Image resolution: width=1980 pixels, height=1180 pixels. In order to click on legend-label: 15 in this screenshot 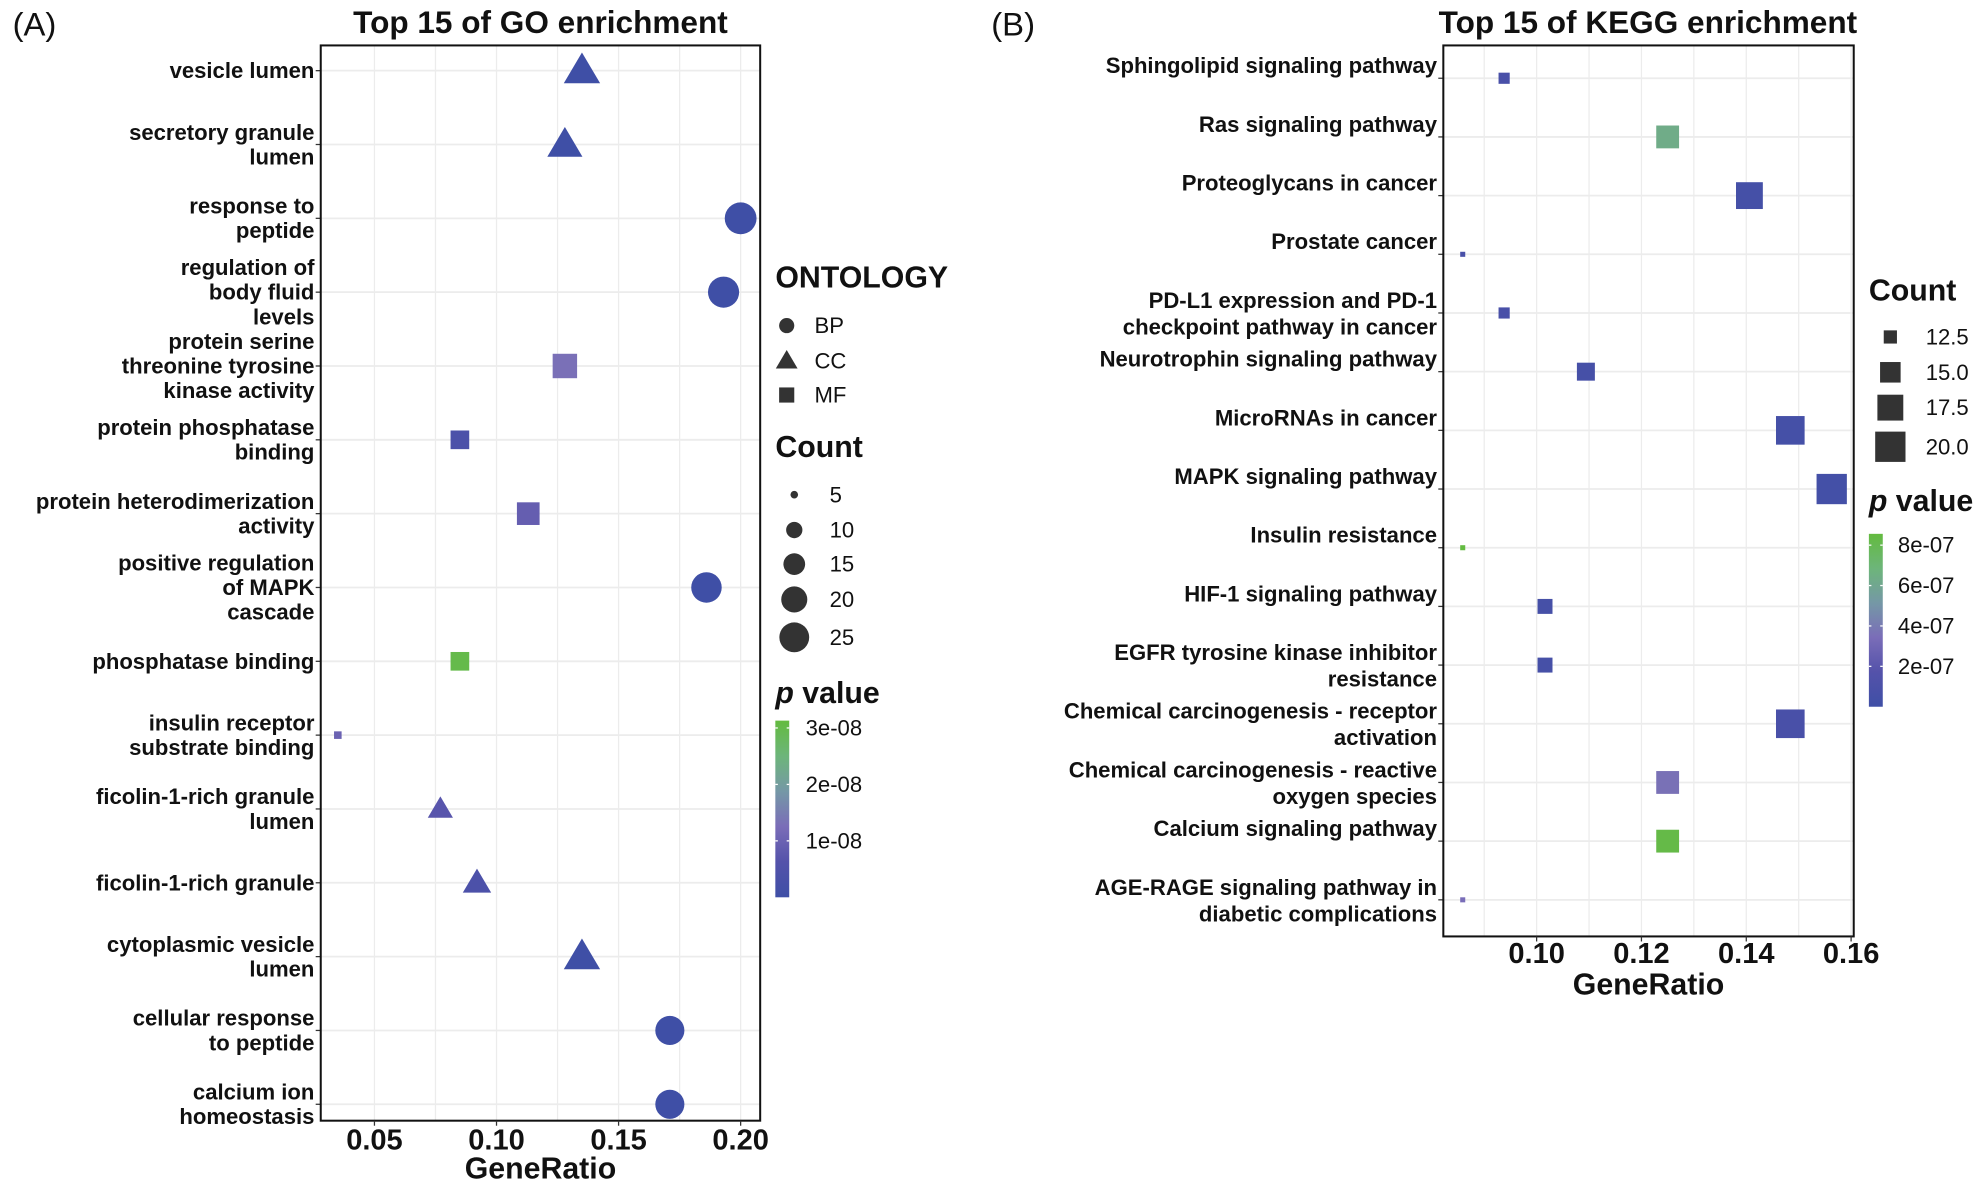, I will do `click(842, 564)`.